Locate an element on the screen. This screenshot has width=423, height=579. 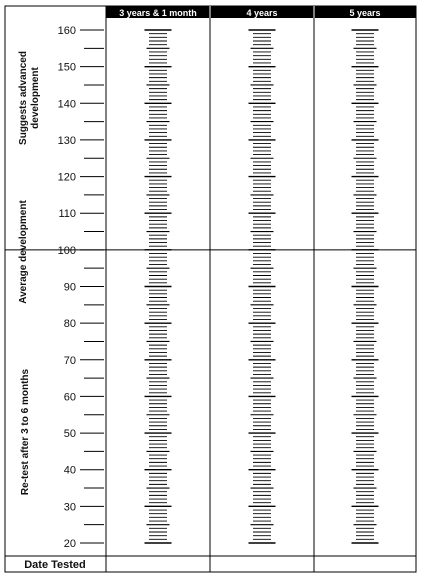
y-tick-label: 30 is located at coordinates (70, 507).